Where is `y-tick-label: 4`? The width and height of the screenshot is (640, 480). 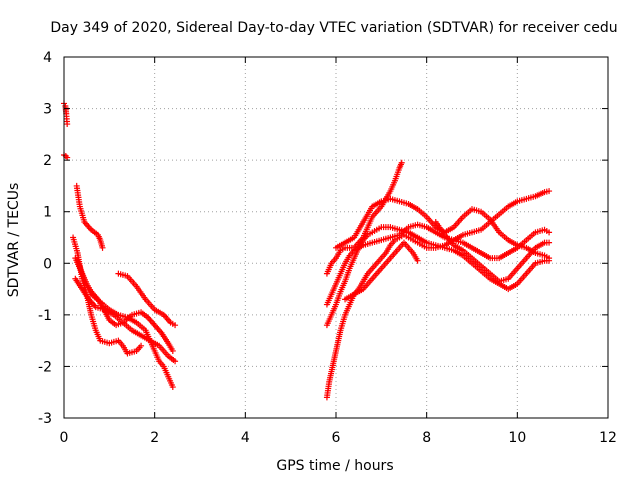
y-tick-label: 4 is located at coordinates (47, 58).